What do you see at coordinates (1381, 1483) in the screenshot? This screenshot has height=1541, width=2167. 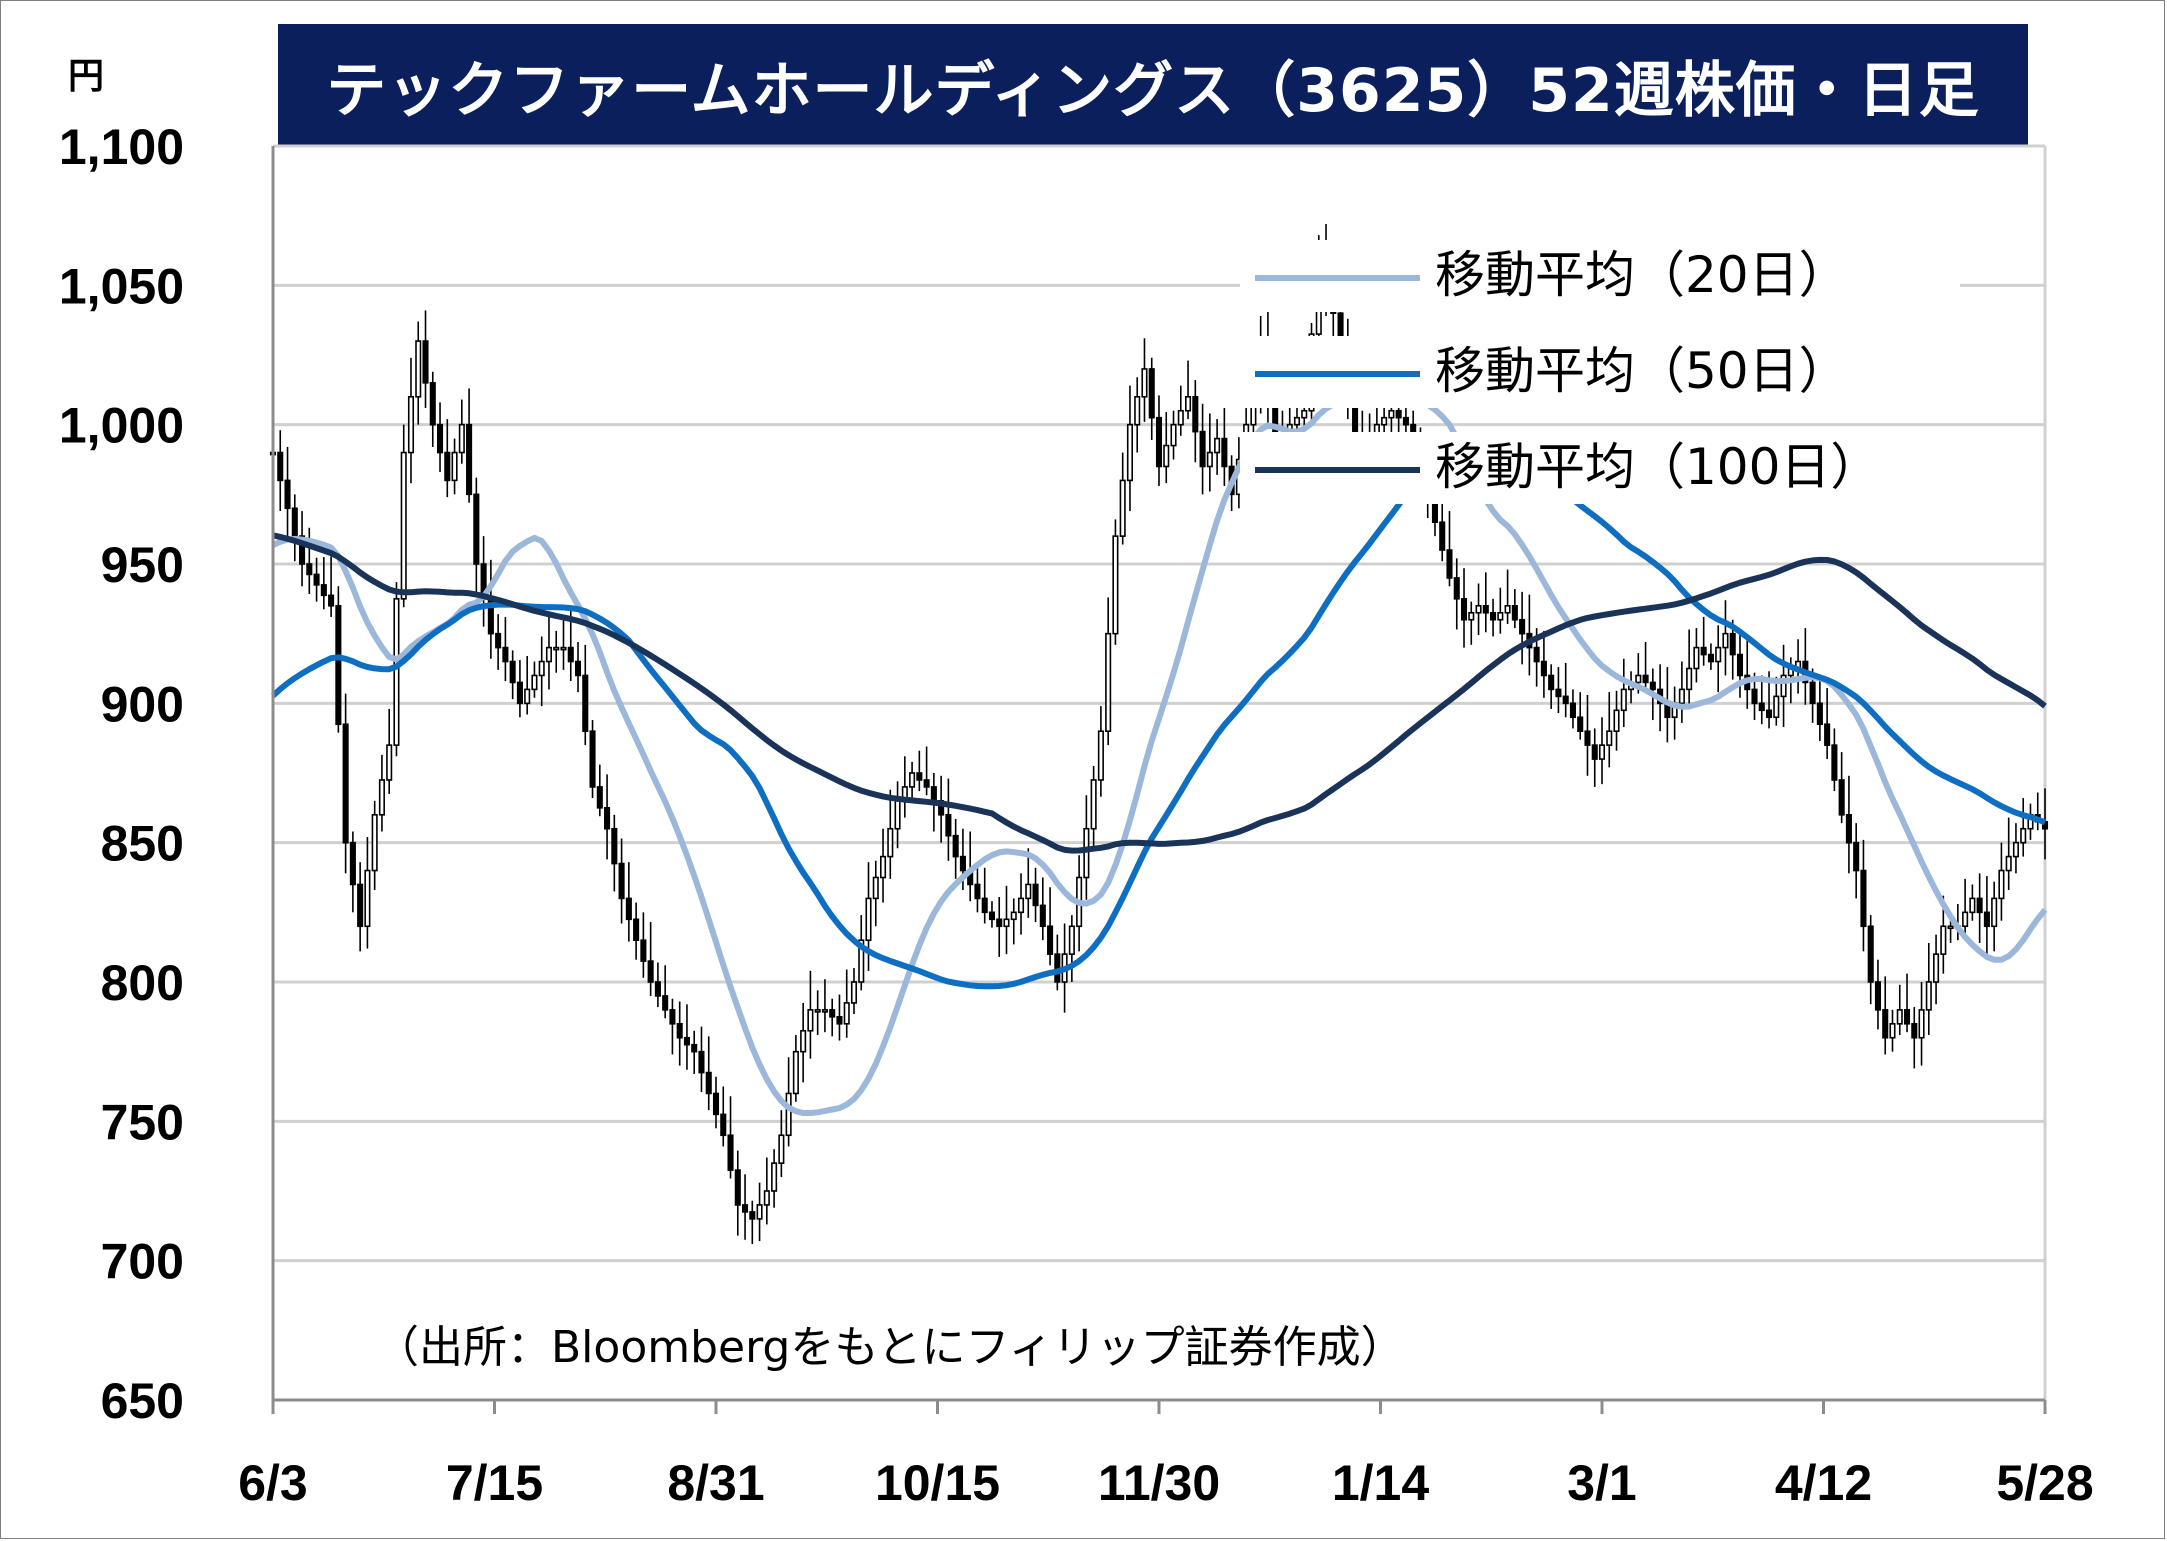 I see `x-tick-label: 1/14` at bounding box center [1381, 1483].